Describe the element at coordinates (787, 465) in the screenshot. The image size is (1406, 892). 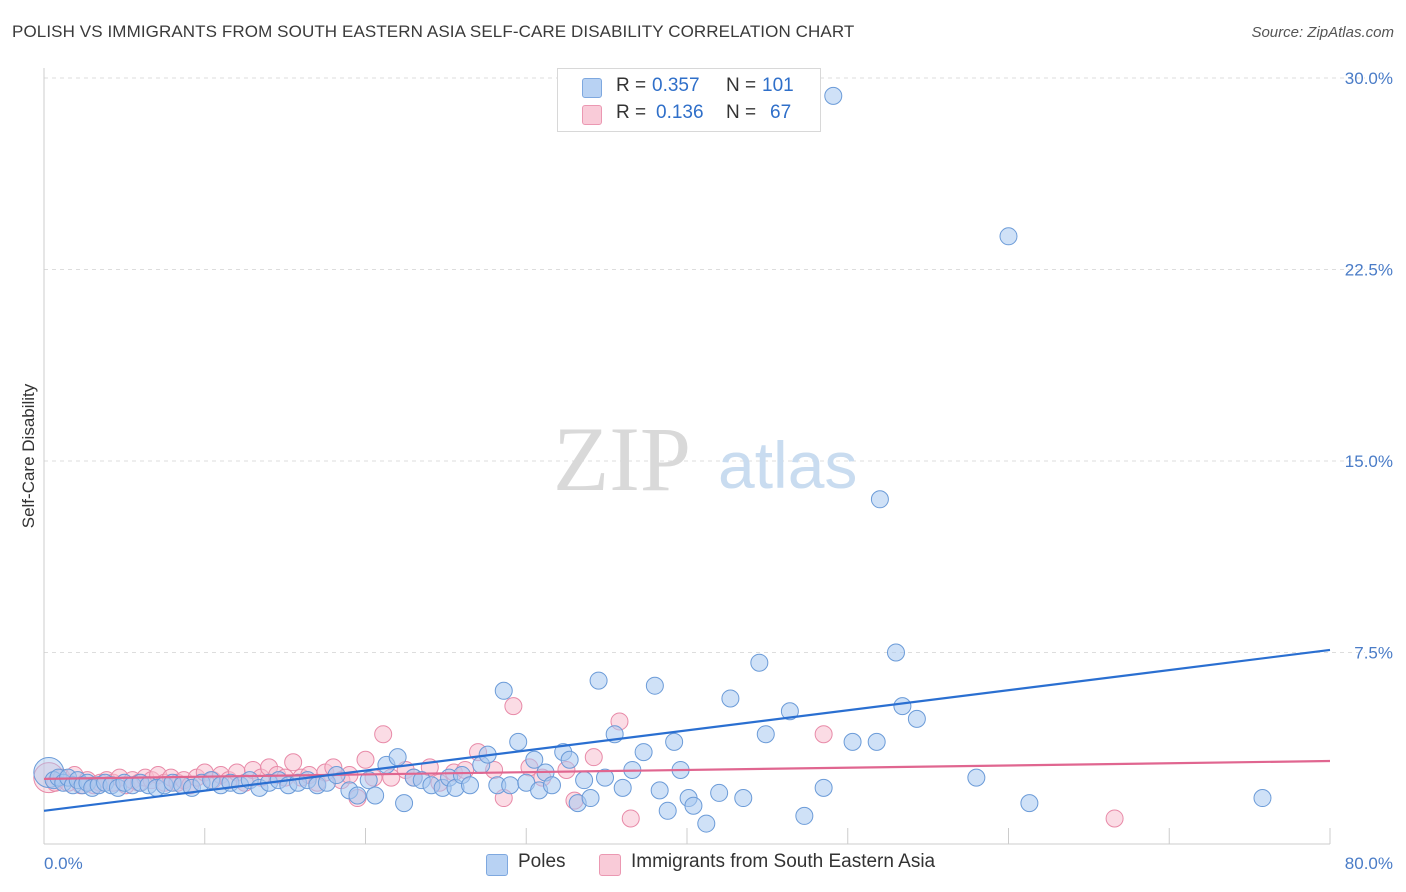
I see `watermark-atlas: atlas` at that location.